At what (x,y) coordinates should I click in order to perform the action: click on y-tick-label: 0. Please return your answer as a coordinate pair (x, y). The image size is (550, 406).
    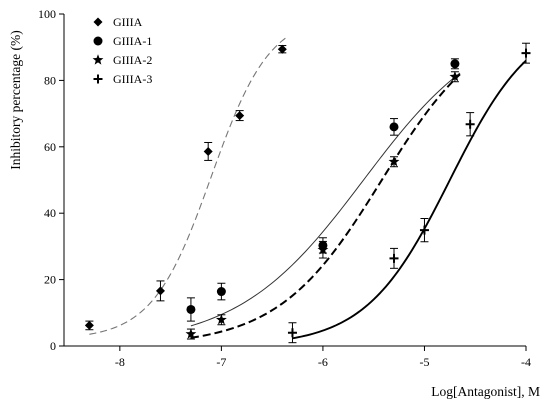
    Looking at the image, I should click on (53, 346).